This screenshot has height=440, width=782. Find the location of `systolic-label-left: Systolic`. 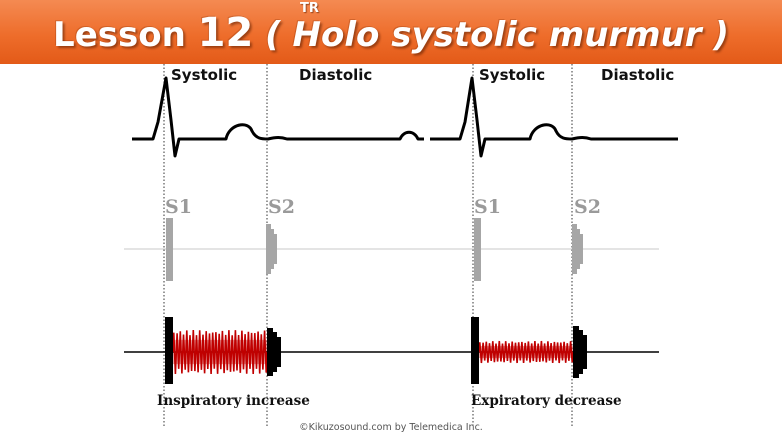

systolic-label-left: Systolic is located at coordinates (204, 75).